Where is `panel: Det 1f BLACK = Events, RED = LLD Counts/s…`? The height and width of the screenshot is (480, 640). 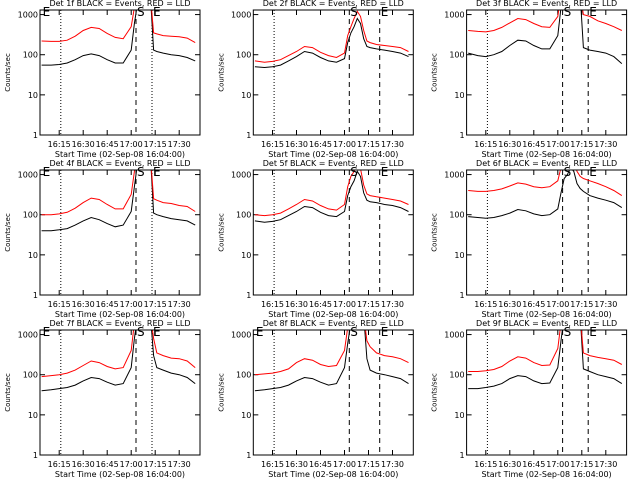 panel: Det 1f BLACK = Events, RED = LLD Counts/s… is located at coordinates (102, 79).